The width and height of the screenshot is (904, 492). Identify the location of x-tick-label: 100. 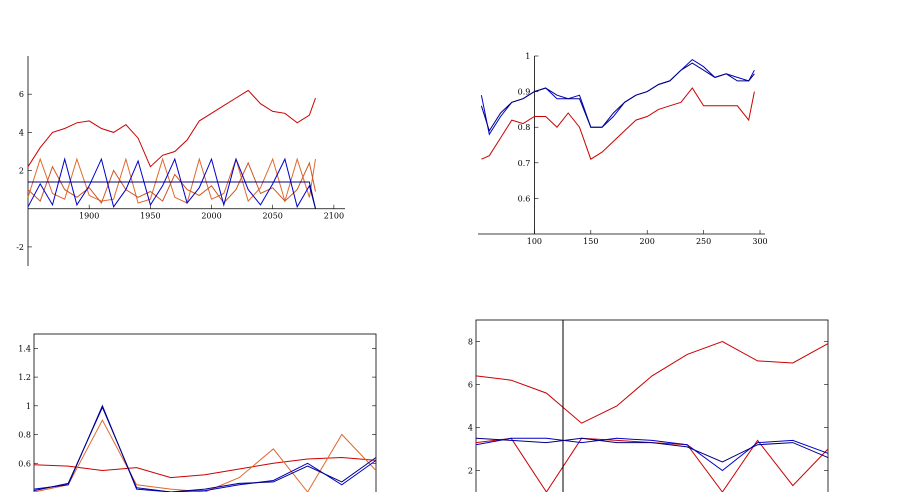
(534, 241).